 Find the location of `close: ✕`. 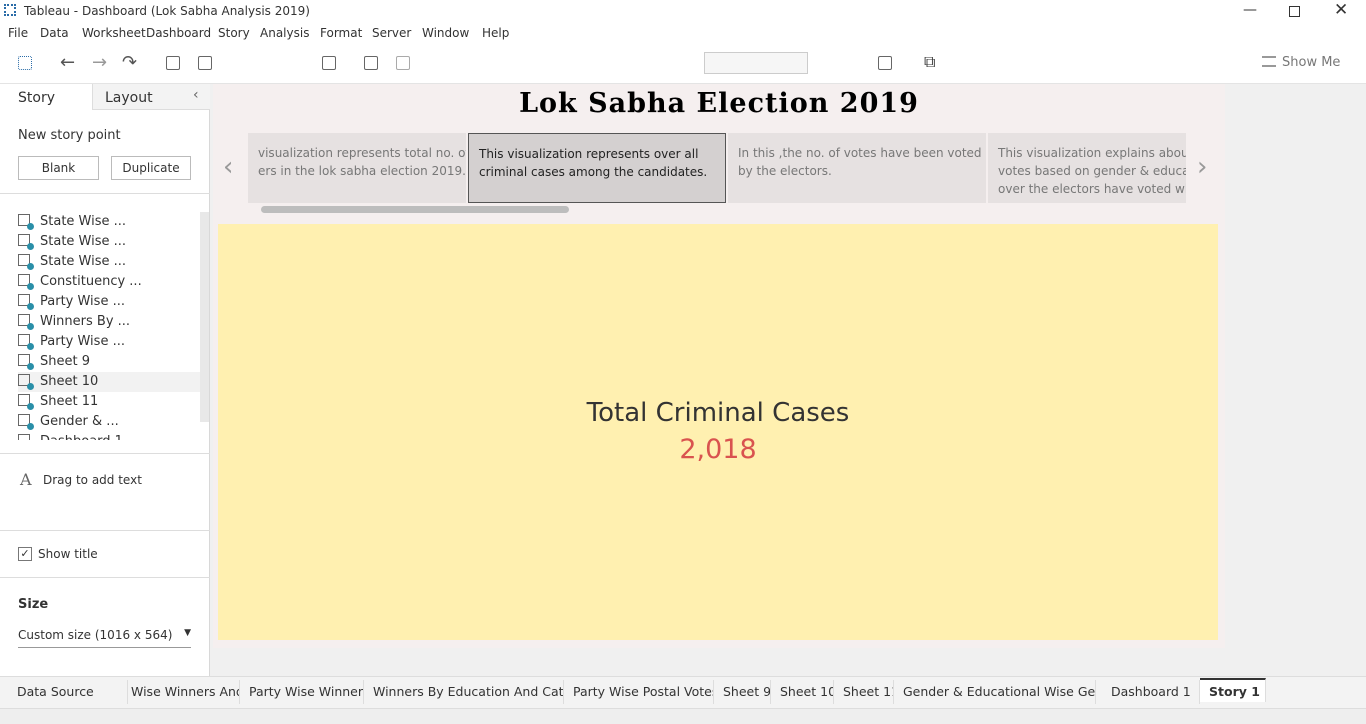

close: ✕ is located at coordinates (1341, 10).